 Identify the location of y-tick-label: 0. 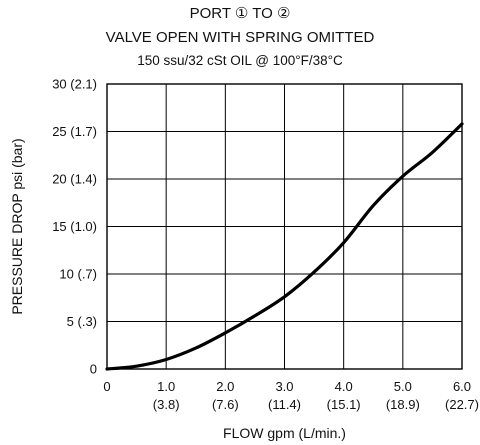
(93, 369).